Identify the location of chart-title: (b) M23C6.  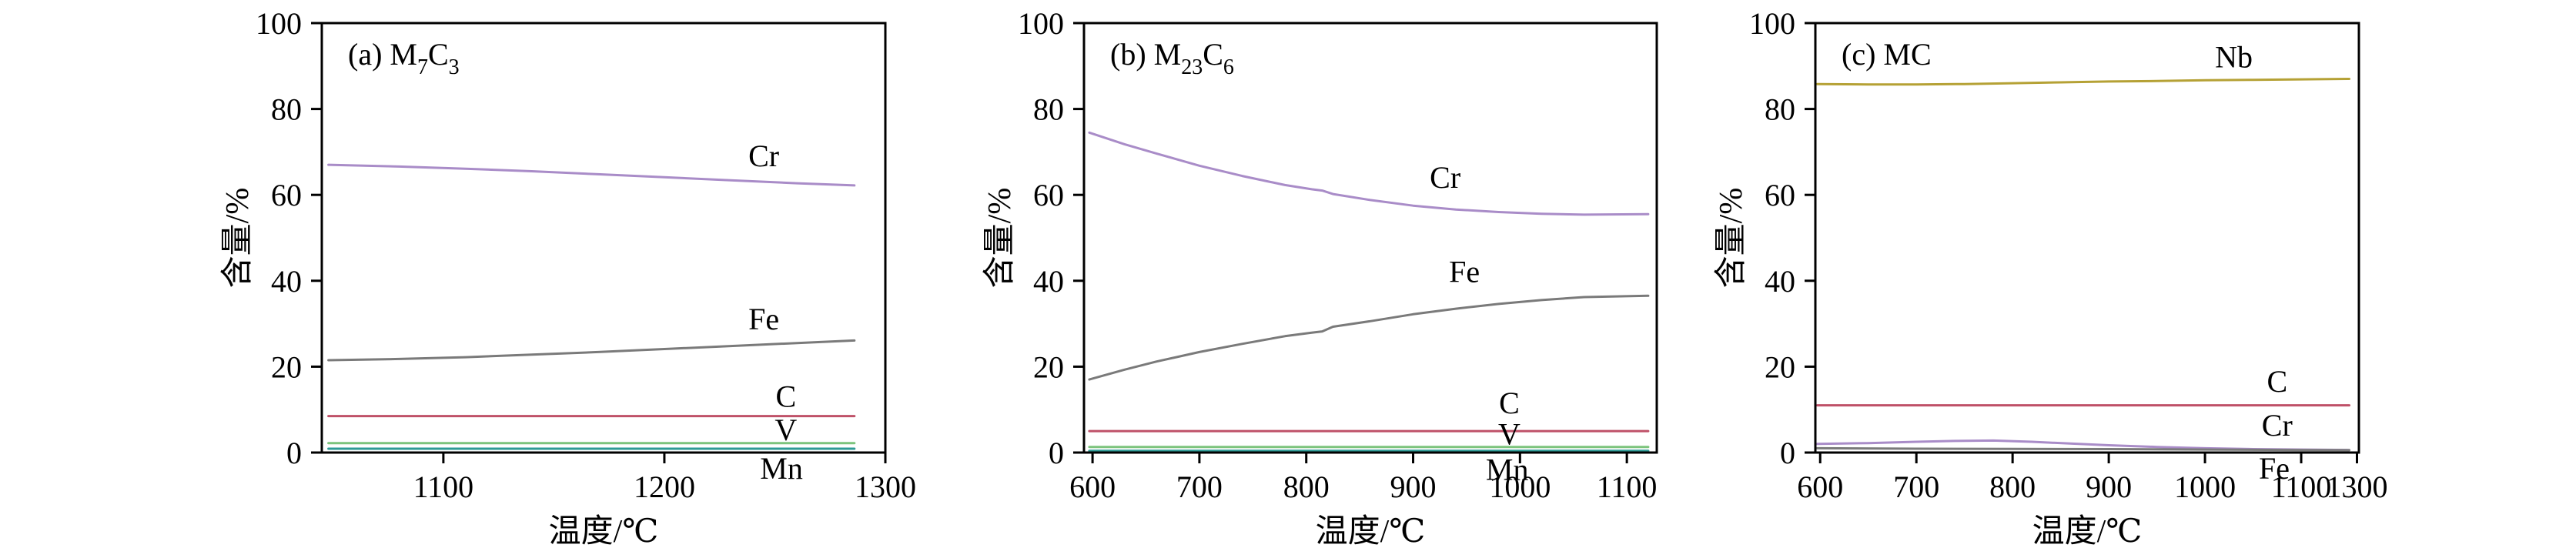
(1172, 58).